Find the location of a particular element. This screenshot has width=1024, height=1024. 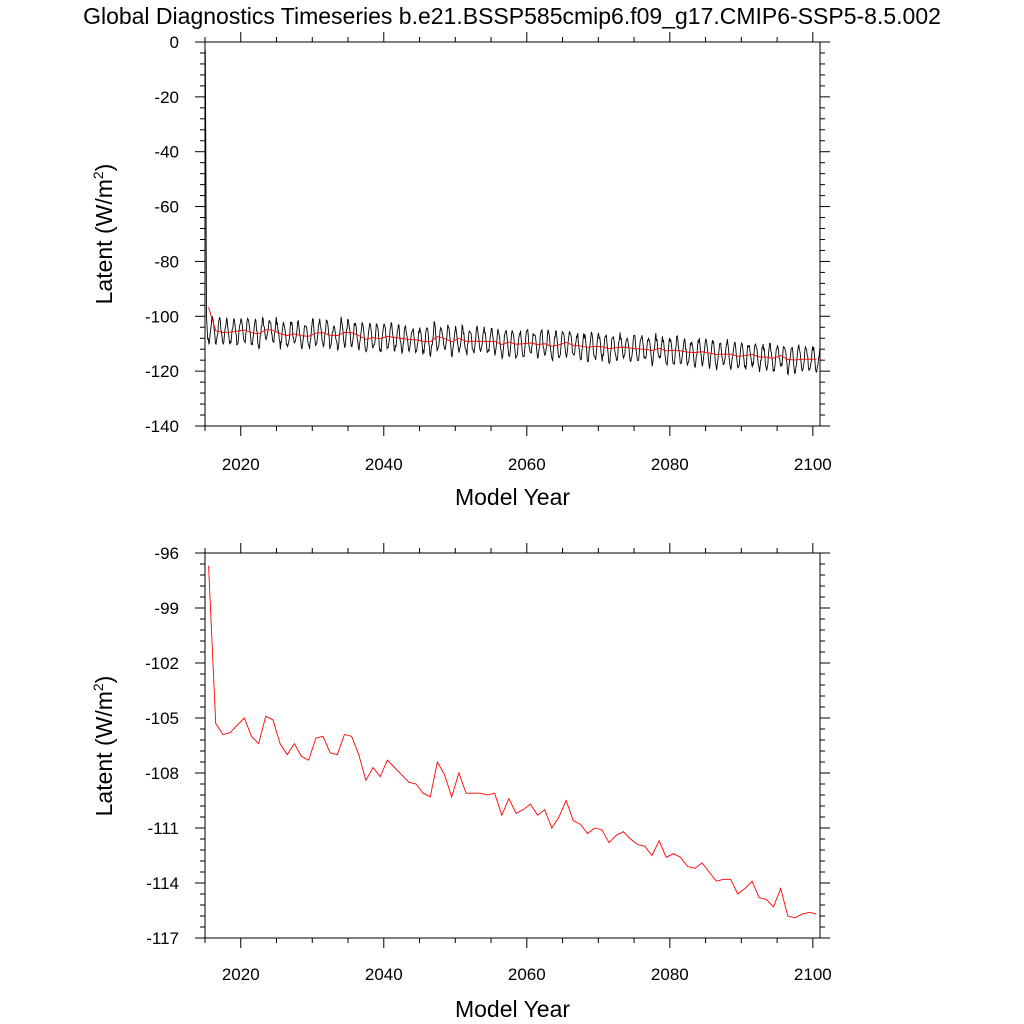

y-tick-label: -111 is located at coordinates (163, 828).